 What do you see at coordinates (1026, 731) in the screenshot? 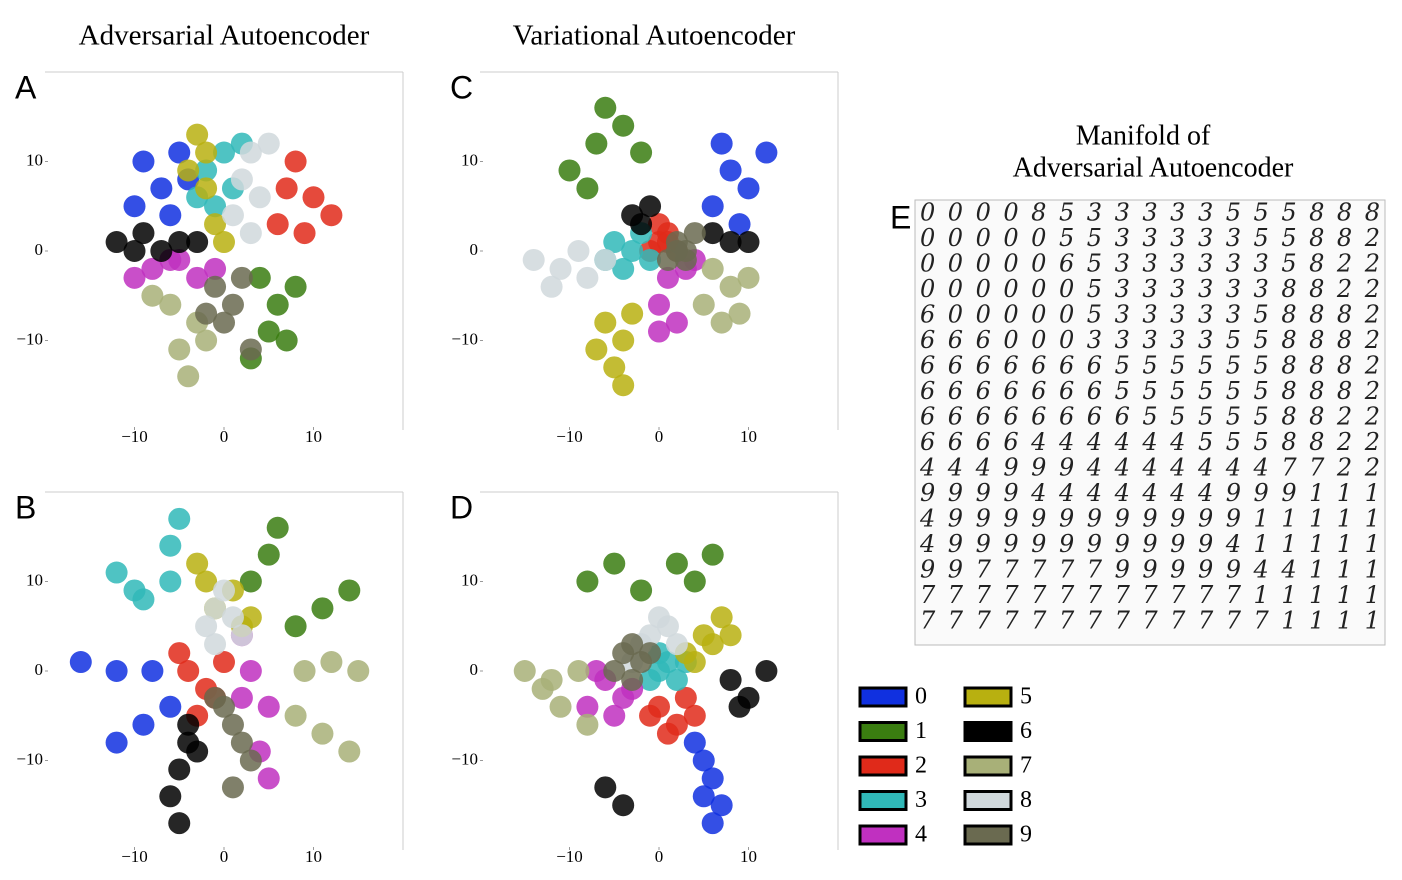
I see `legend-label: 6` at bounding box center [1026, 731].